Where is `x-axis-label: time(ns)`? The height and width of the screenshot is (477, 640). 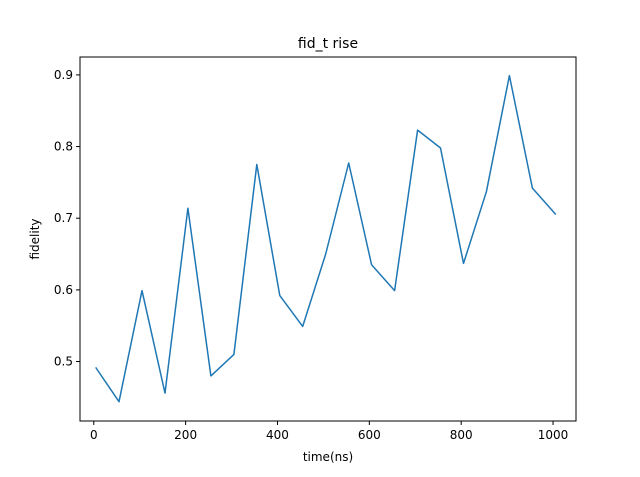
x-axis-label: time(ns) is located at coordinates (328, 457).